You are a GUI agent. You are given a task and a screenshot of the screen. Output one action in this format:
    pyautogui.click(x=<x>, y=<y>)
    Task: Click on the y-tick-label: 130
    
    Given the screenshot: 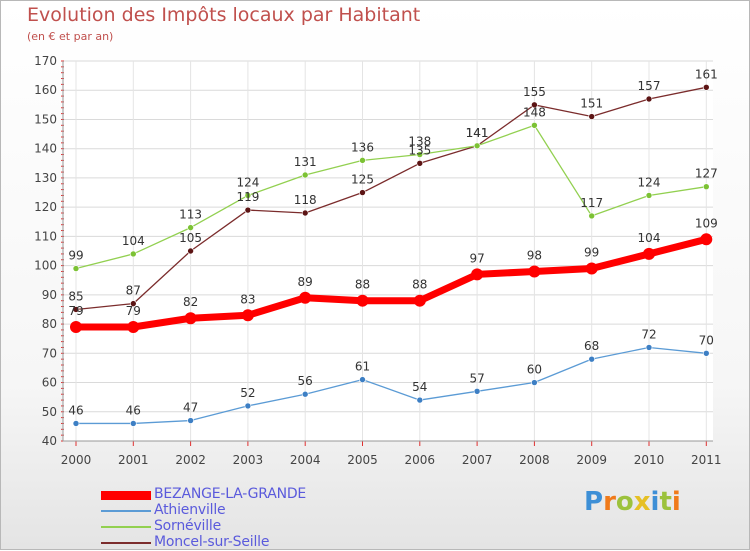 What is the action you would take?
    pyautogui.click(x=45, y=178)
    